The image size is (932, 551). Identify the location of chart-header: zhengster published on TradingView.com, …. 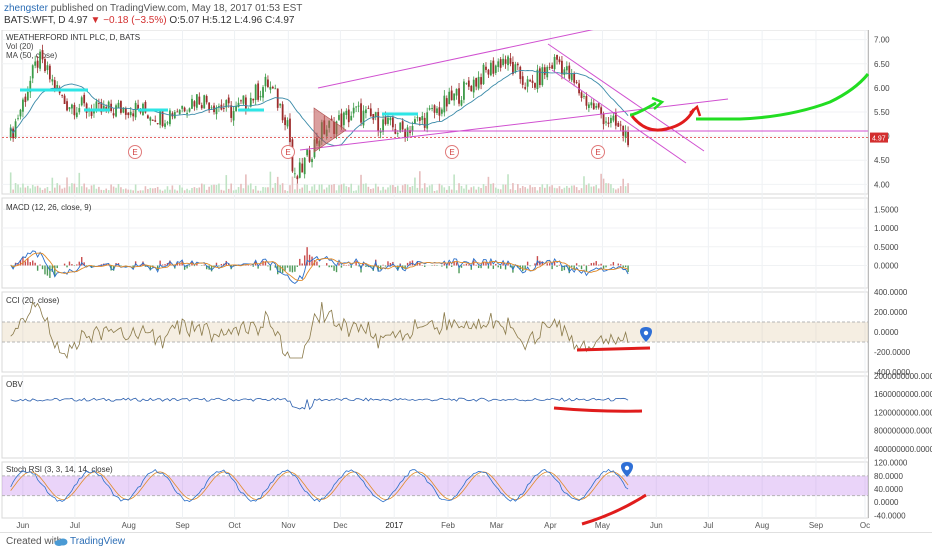
(466, 15).